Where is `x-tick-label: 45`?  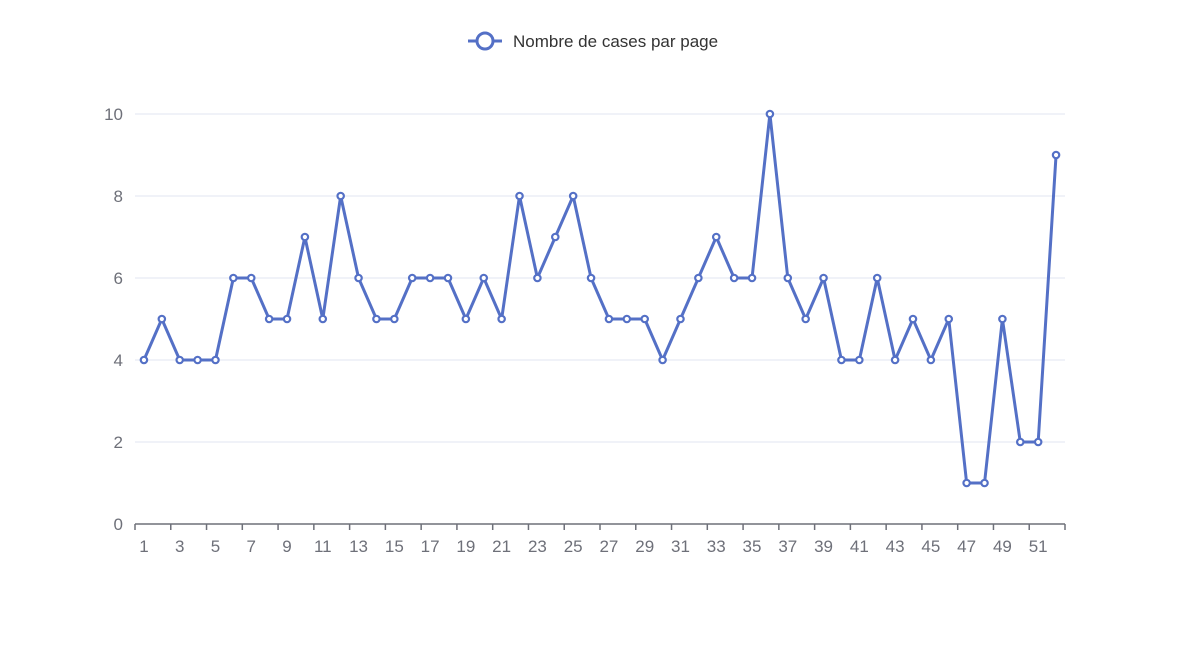 x-tick-label: 45 is located at coordinates (930, 546).